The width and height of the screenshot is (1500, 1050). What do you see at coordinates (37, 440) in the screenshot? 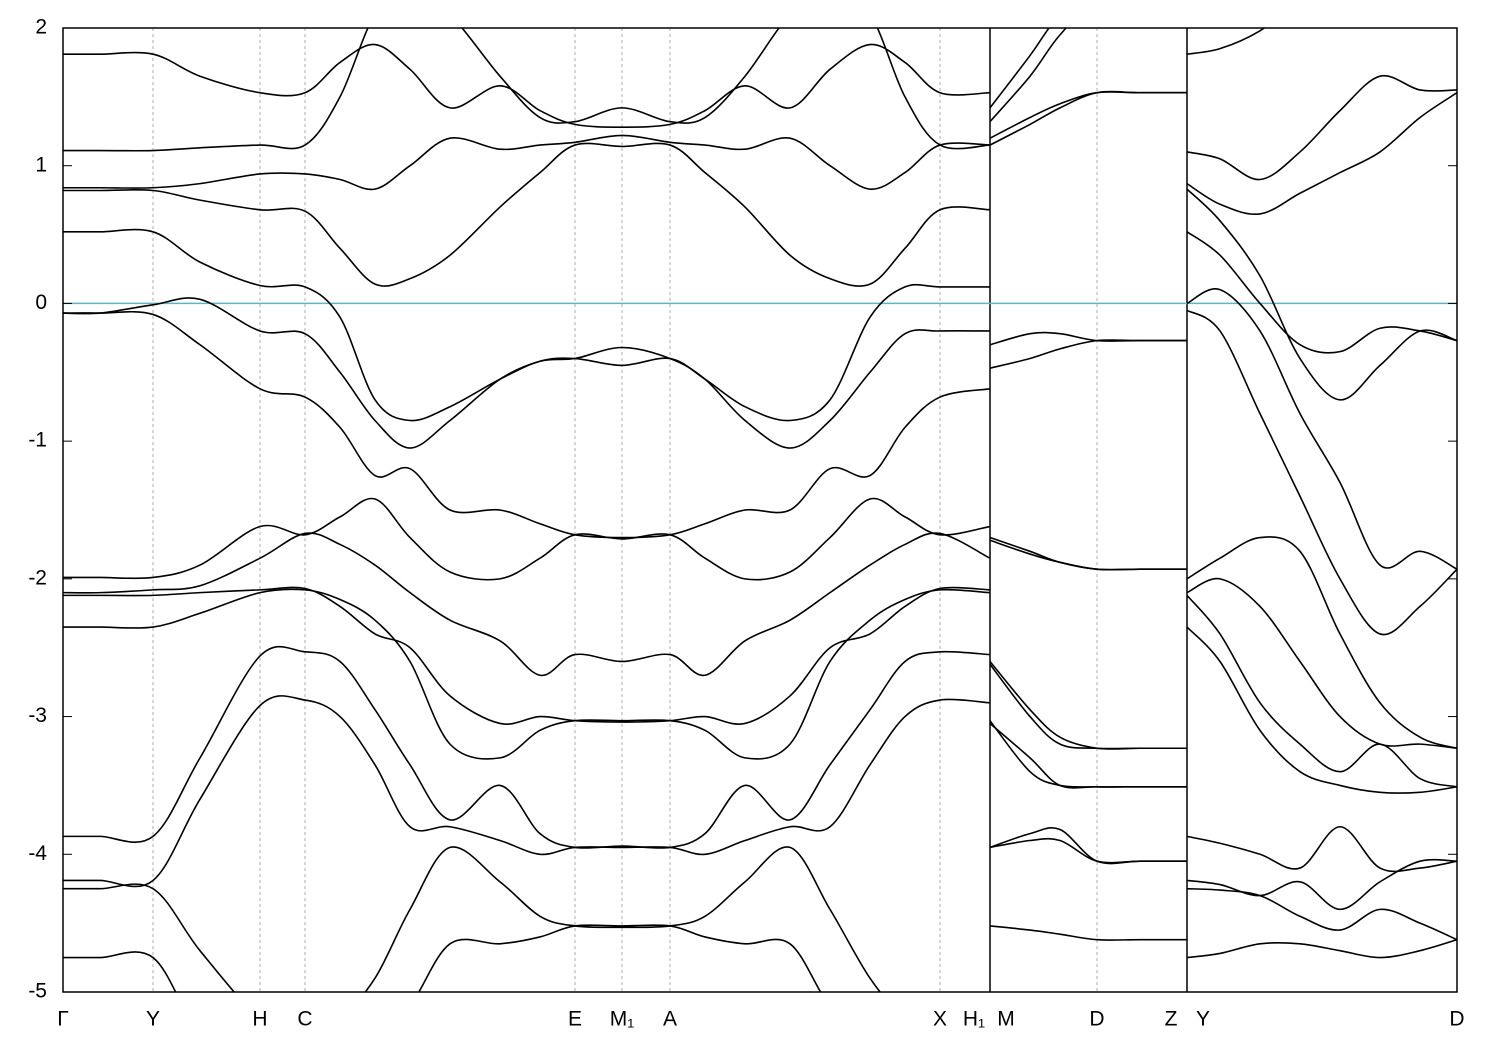
I see `y-tick-label: -1` at bounding box center [37, 440].